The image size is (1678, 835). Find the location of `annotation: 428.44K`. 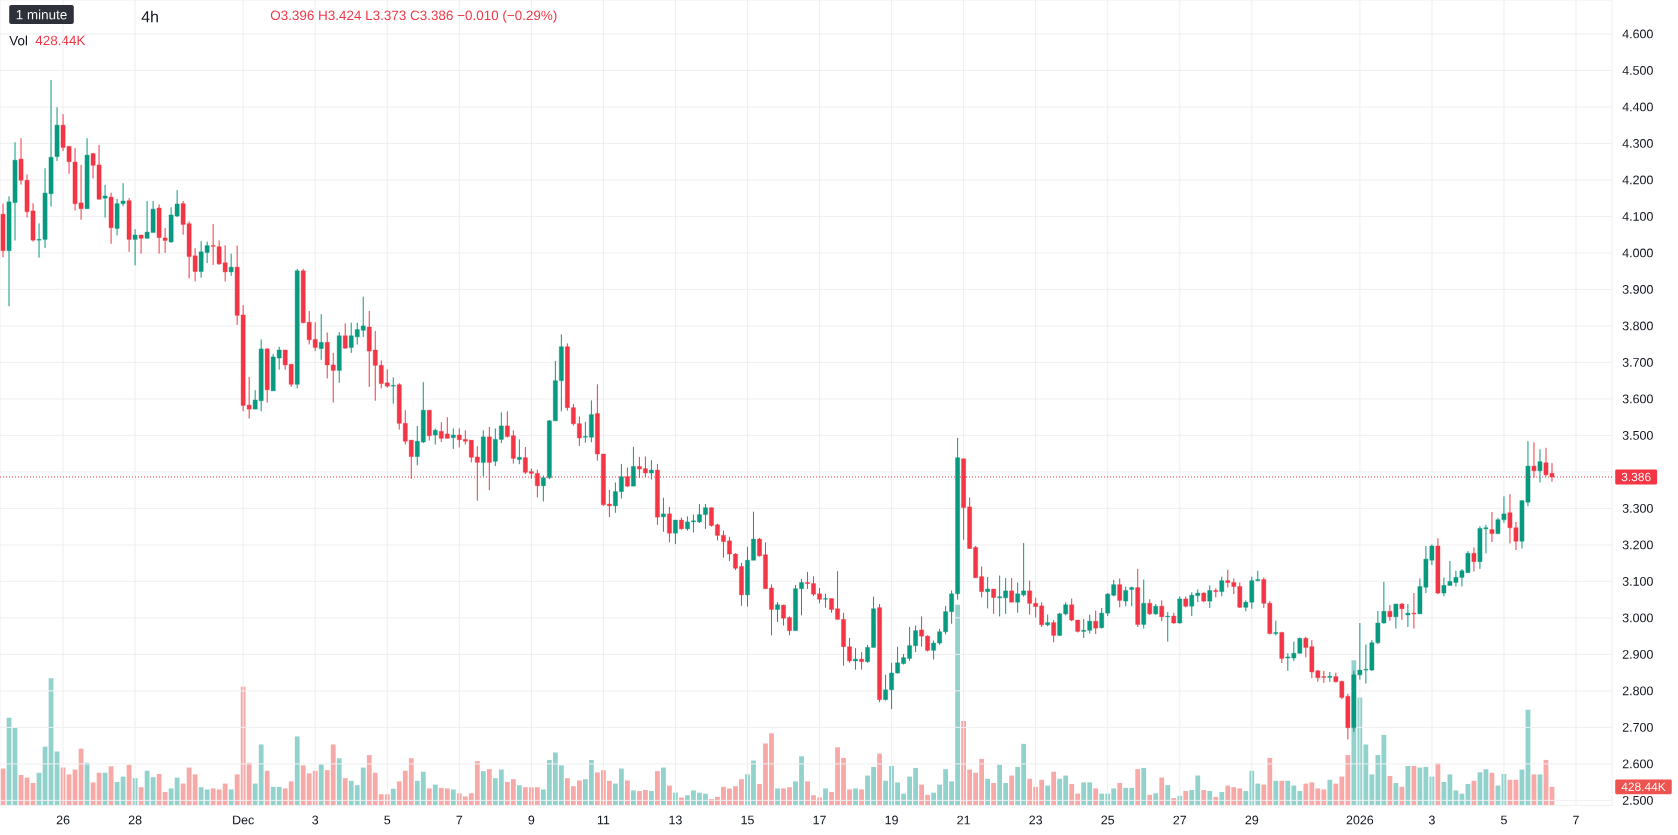

annotation: 428.44K is located at coordinates (60, 40).